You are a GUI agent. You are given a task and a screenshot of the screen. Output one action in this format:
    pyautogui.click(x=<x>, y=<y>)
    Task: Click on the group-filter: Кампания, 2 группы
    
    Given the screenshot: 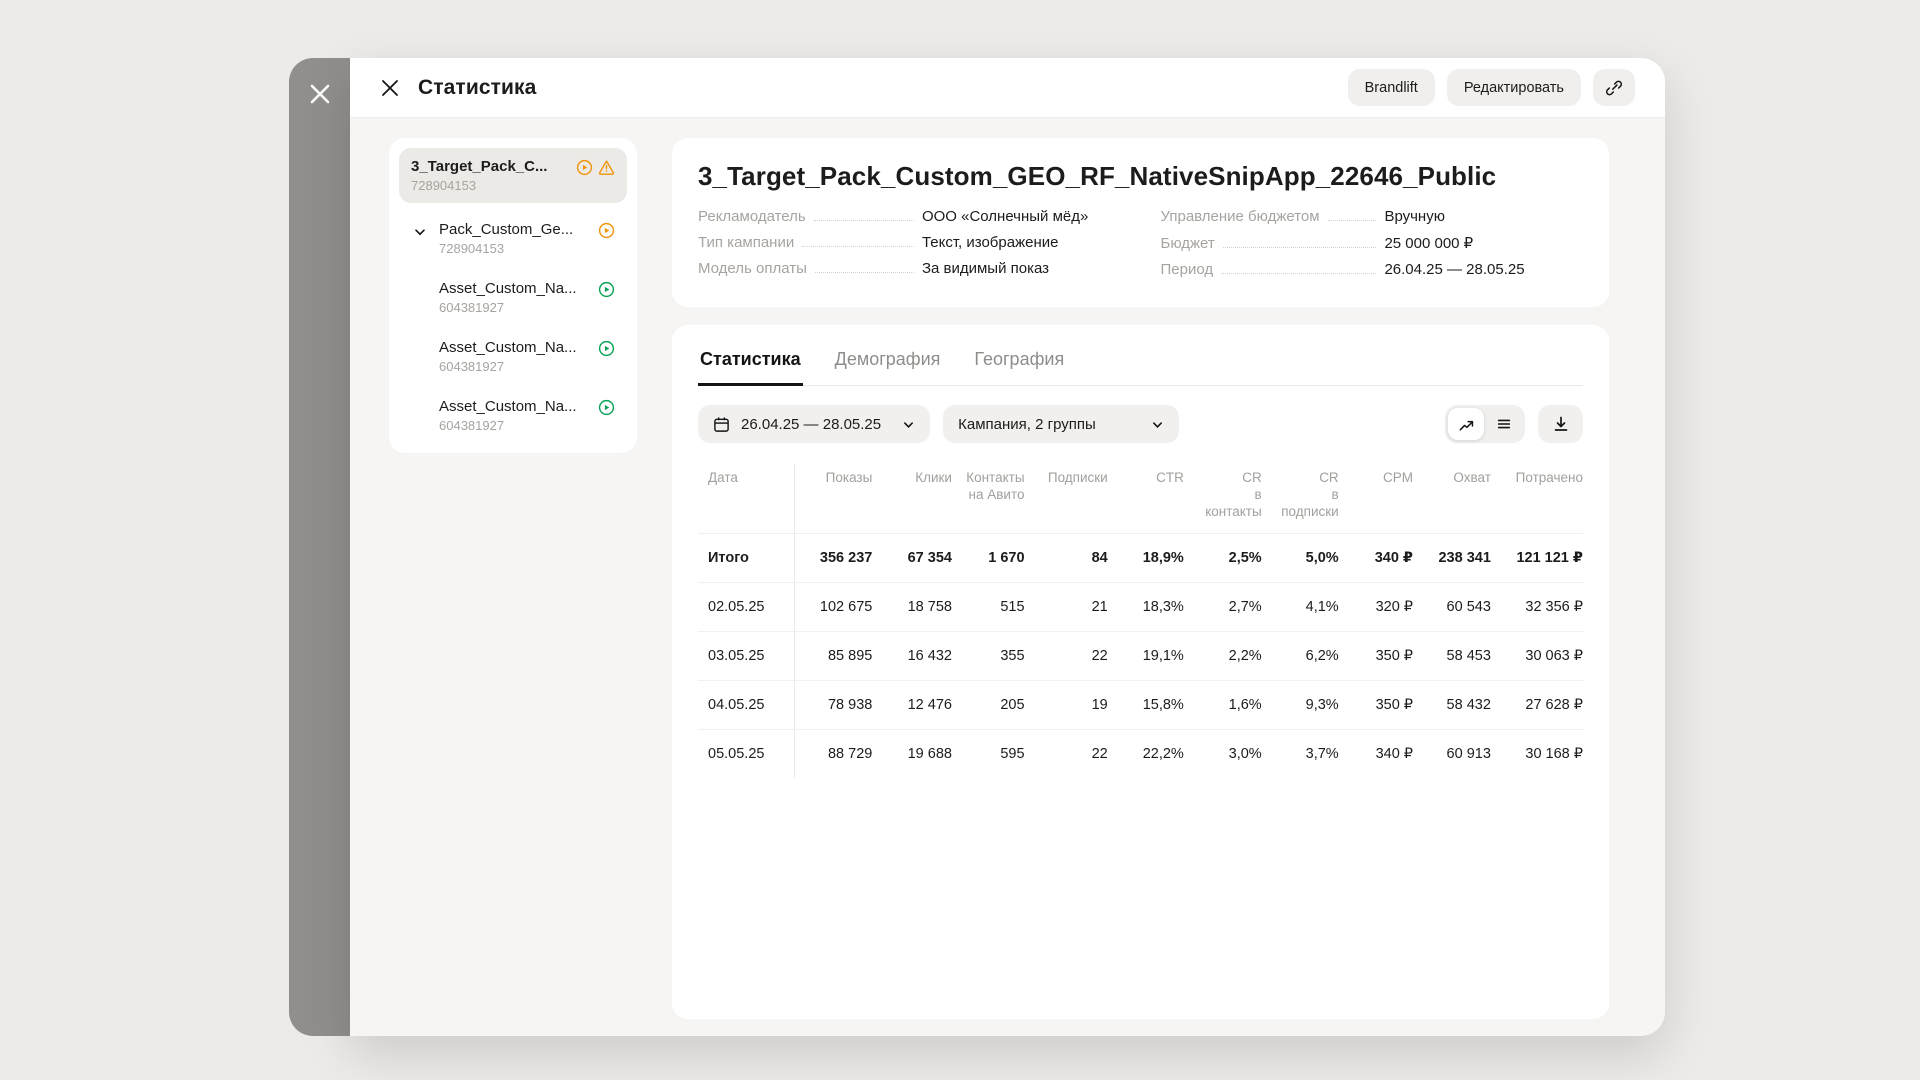 What is the action you would take?
    pyautogui.click(x=1061, y=424)
    